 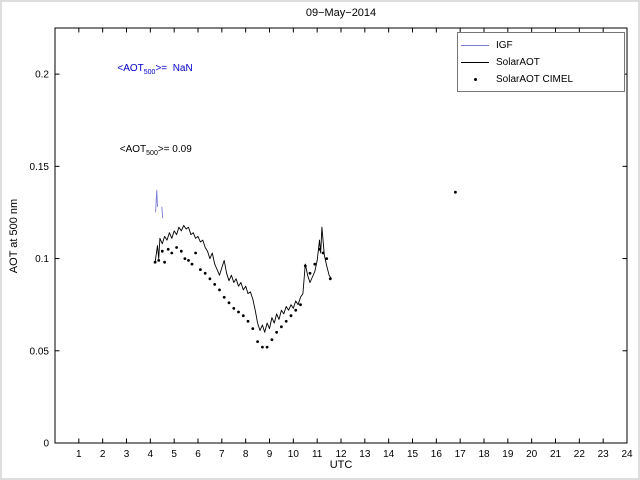 What do you see at coordinates (40, 167) in the screenshot?
I see `svg-text: 0.15` at bounding box center [40, 167].